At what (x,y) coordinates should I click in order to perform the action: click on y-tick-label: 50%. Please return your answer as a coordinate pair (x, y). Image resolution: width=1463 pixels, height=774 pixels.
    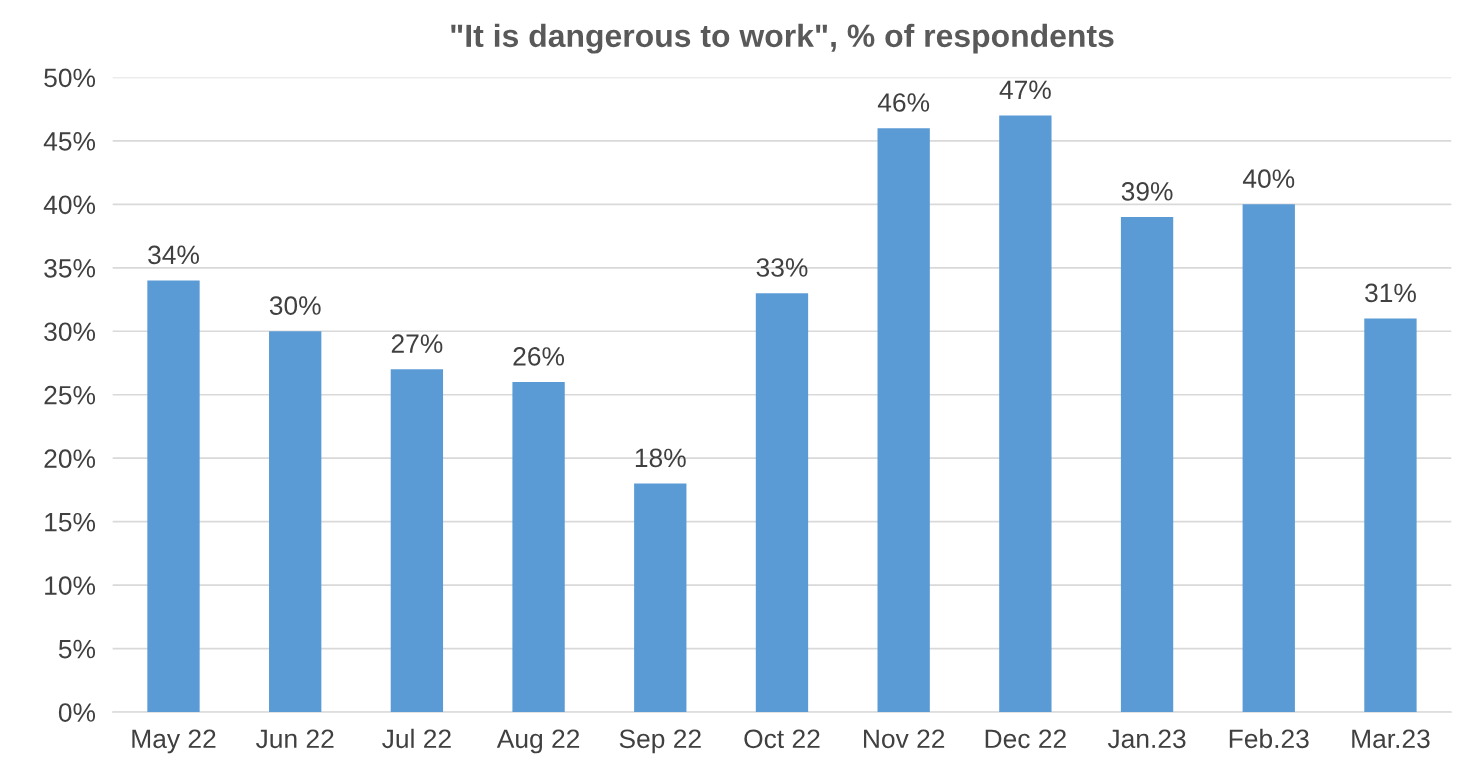
    Looking at the image, I should click on (70, 78).